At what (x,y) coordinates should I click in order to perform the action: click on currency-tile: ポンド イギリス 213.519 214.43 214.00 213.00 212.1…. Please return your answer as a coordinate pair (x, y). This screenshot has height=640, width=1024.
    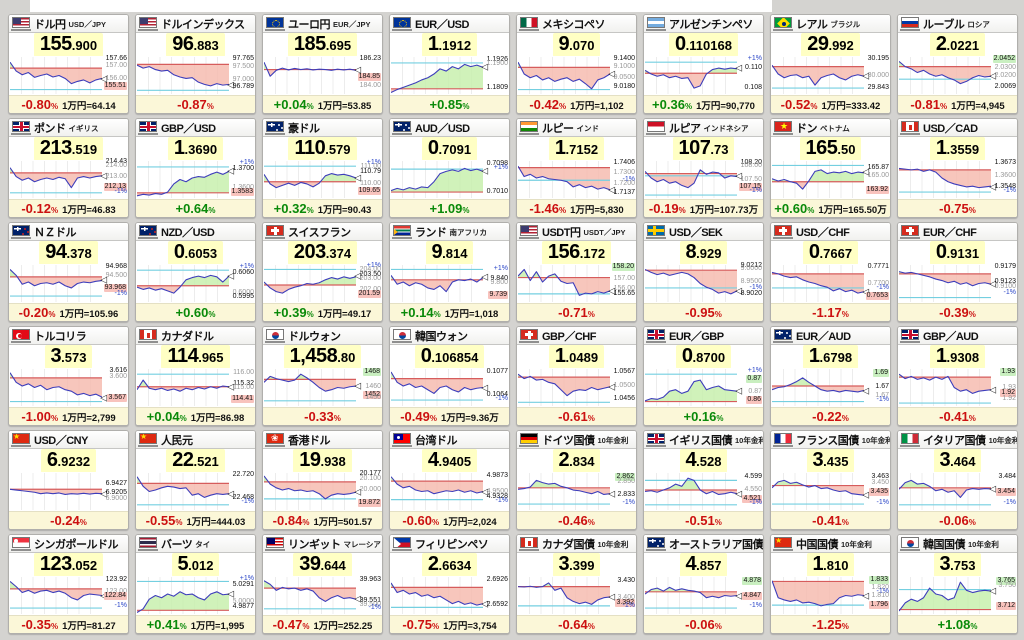
    Looking at the image, I should click on (68, 168).